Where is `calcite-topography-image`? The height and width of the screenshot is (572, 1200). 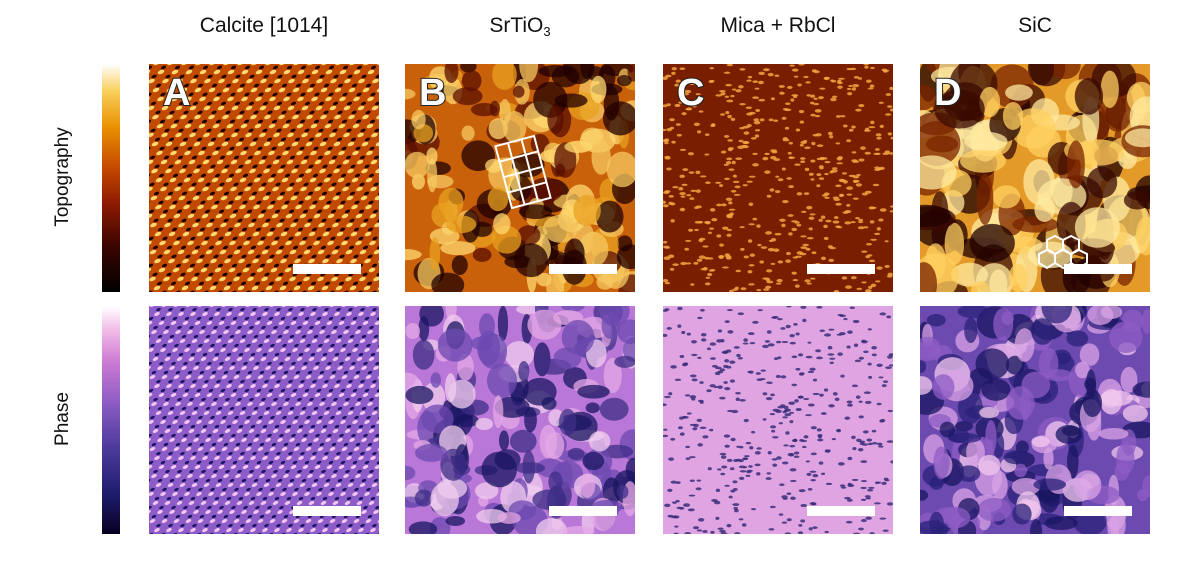
calcite-topography-image is located at coordinates (264, 178).